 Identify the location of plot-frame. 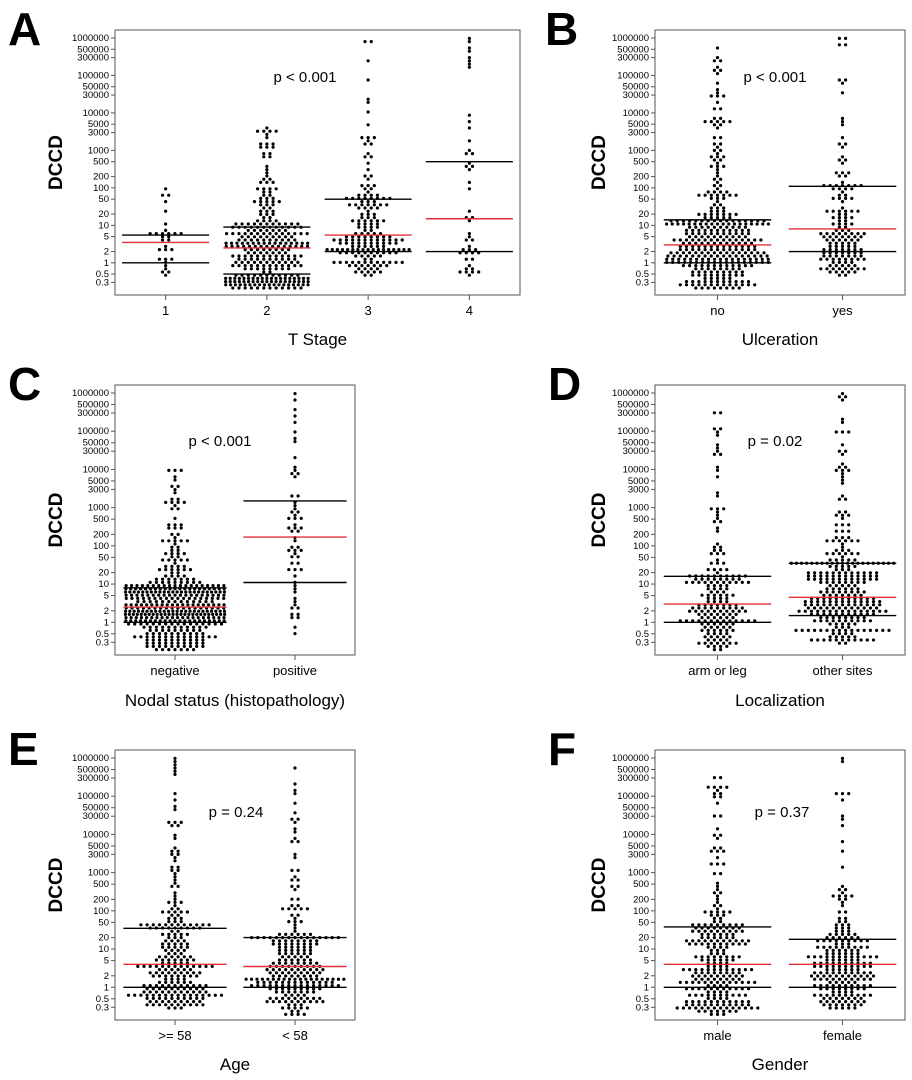
(235, 885).